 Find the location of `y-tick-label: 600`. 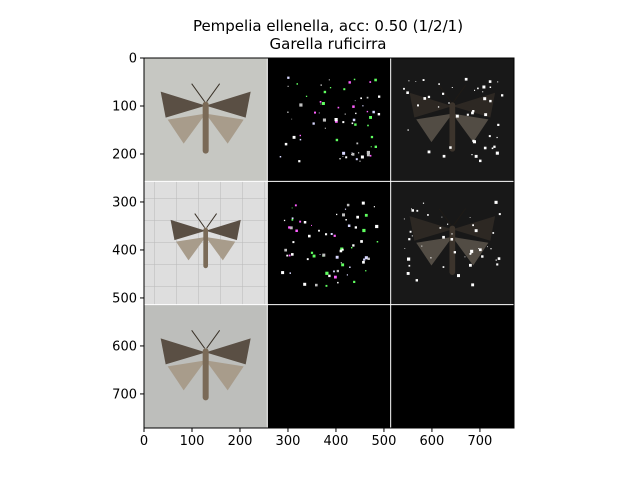

y-tick-label: 600 is located at coordinates (124, 346).